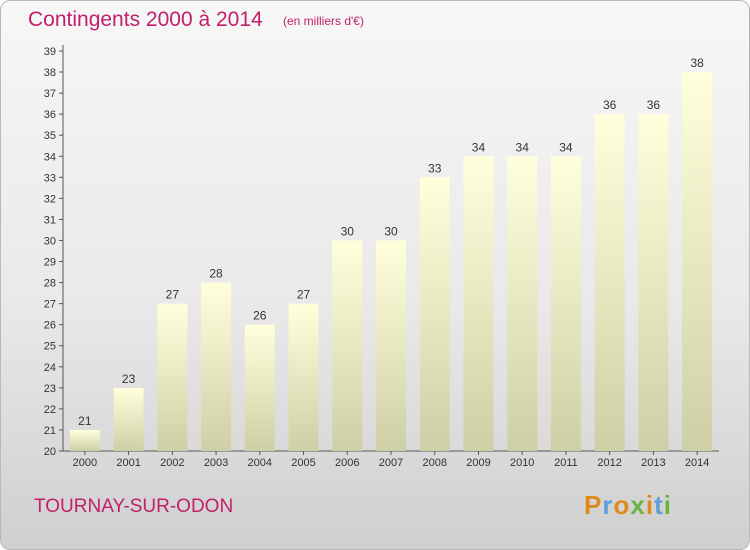 The image size is (750, 550). Describe the element at coordinates (323, 21) in the screenshot. I see `chart-subtitle: (en milliers d'€)` at that location.